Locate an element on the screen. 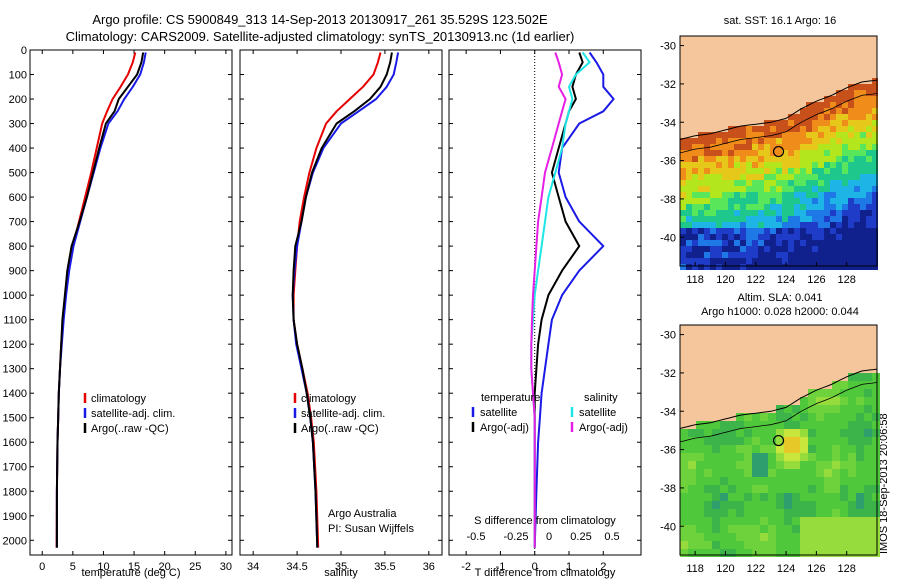  map-top-title: sat. SST: 16.1 Argo: 16 is located at coordinates (780, 21).